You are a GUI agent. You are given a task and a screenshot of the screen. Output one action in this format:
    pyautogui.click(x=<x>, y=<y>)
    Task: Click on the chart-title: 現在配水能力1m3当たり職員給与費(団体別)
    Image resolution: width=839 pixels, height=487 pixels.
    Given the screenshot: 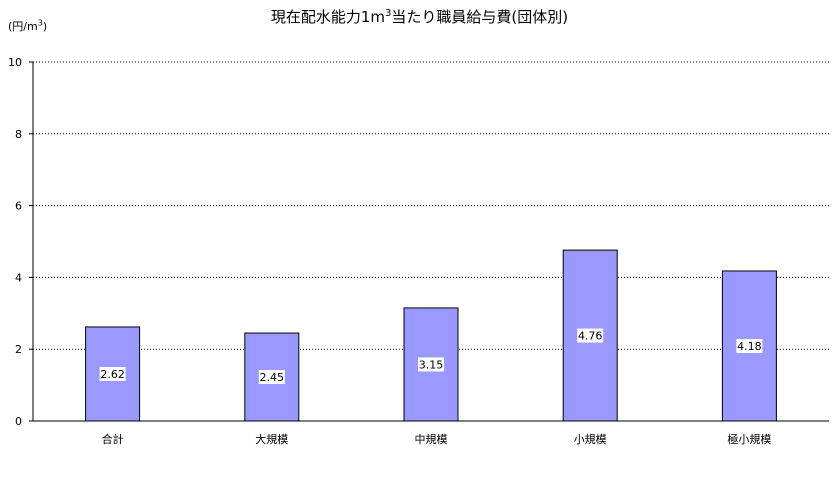 What is the action you would take?
    pyautogui.click(x=419, y=16)
    